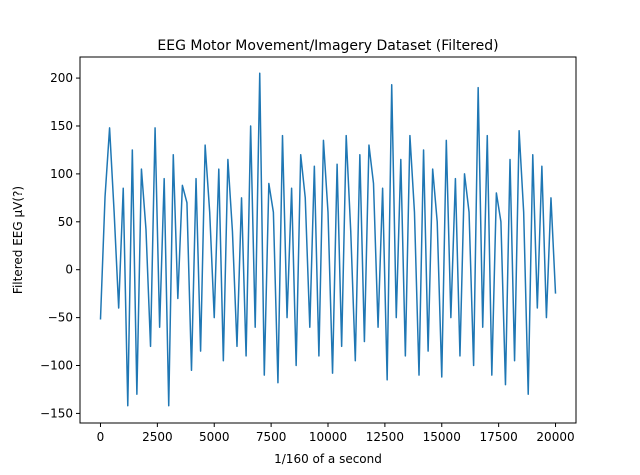 The width and height of the screenshot is (640, 475). Describe the element at coordinates (60, 318) in the screenshot. I see `y-tick-label: −50` at that location.